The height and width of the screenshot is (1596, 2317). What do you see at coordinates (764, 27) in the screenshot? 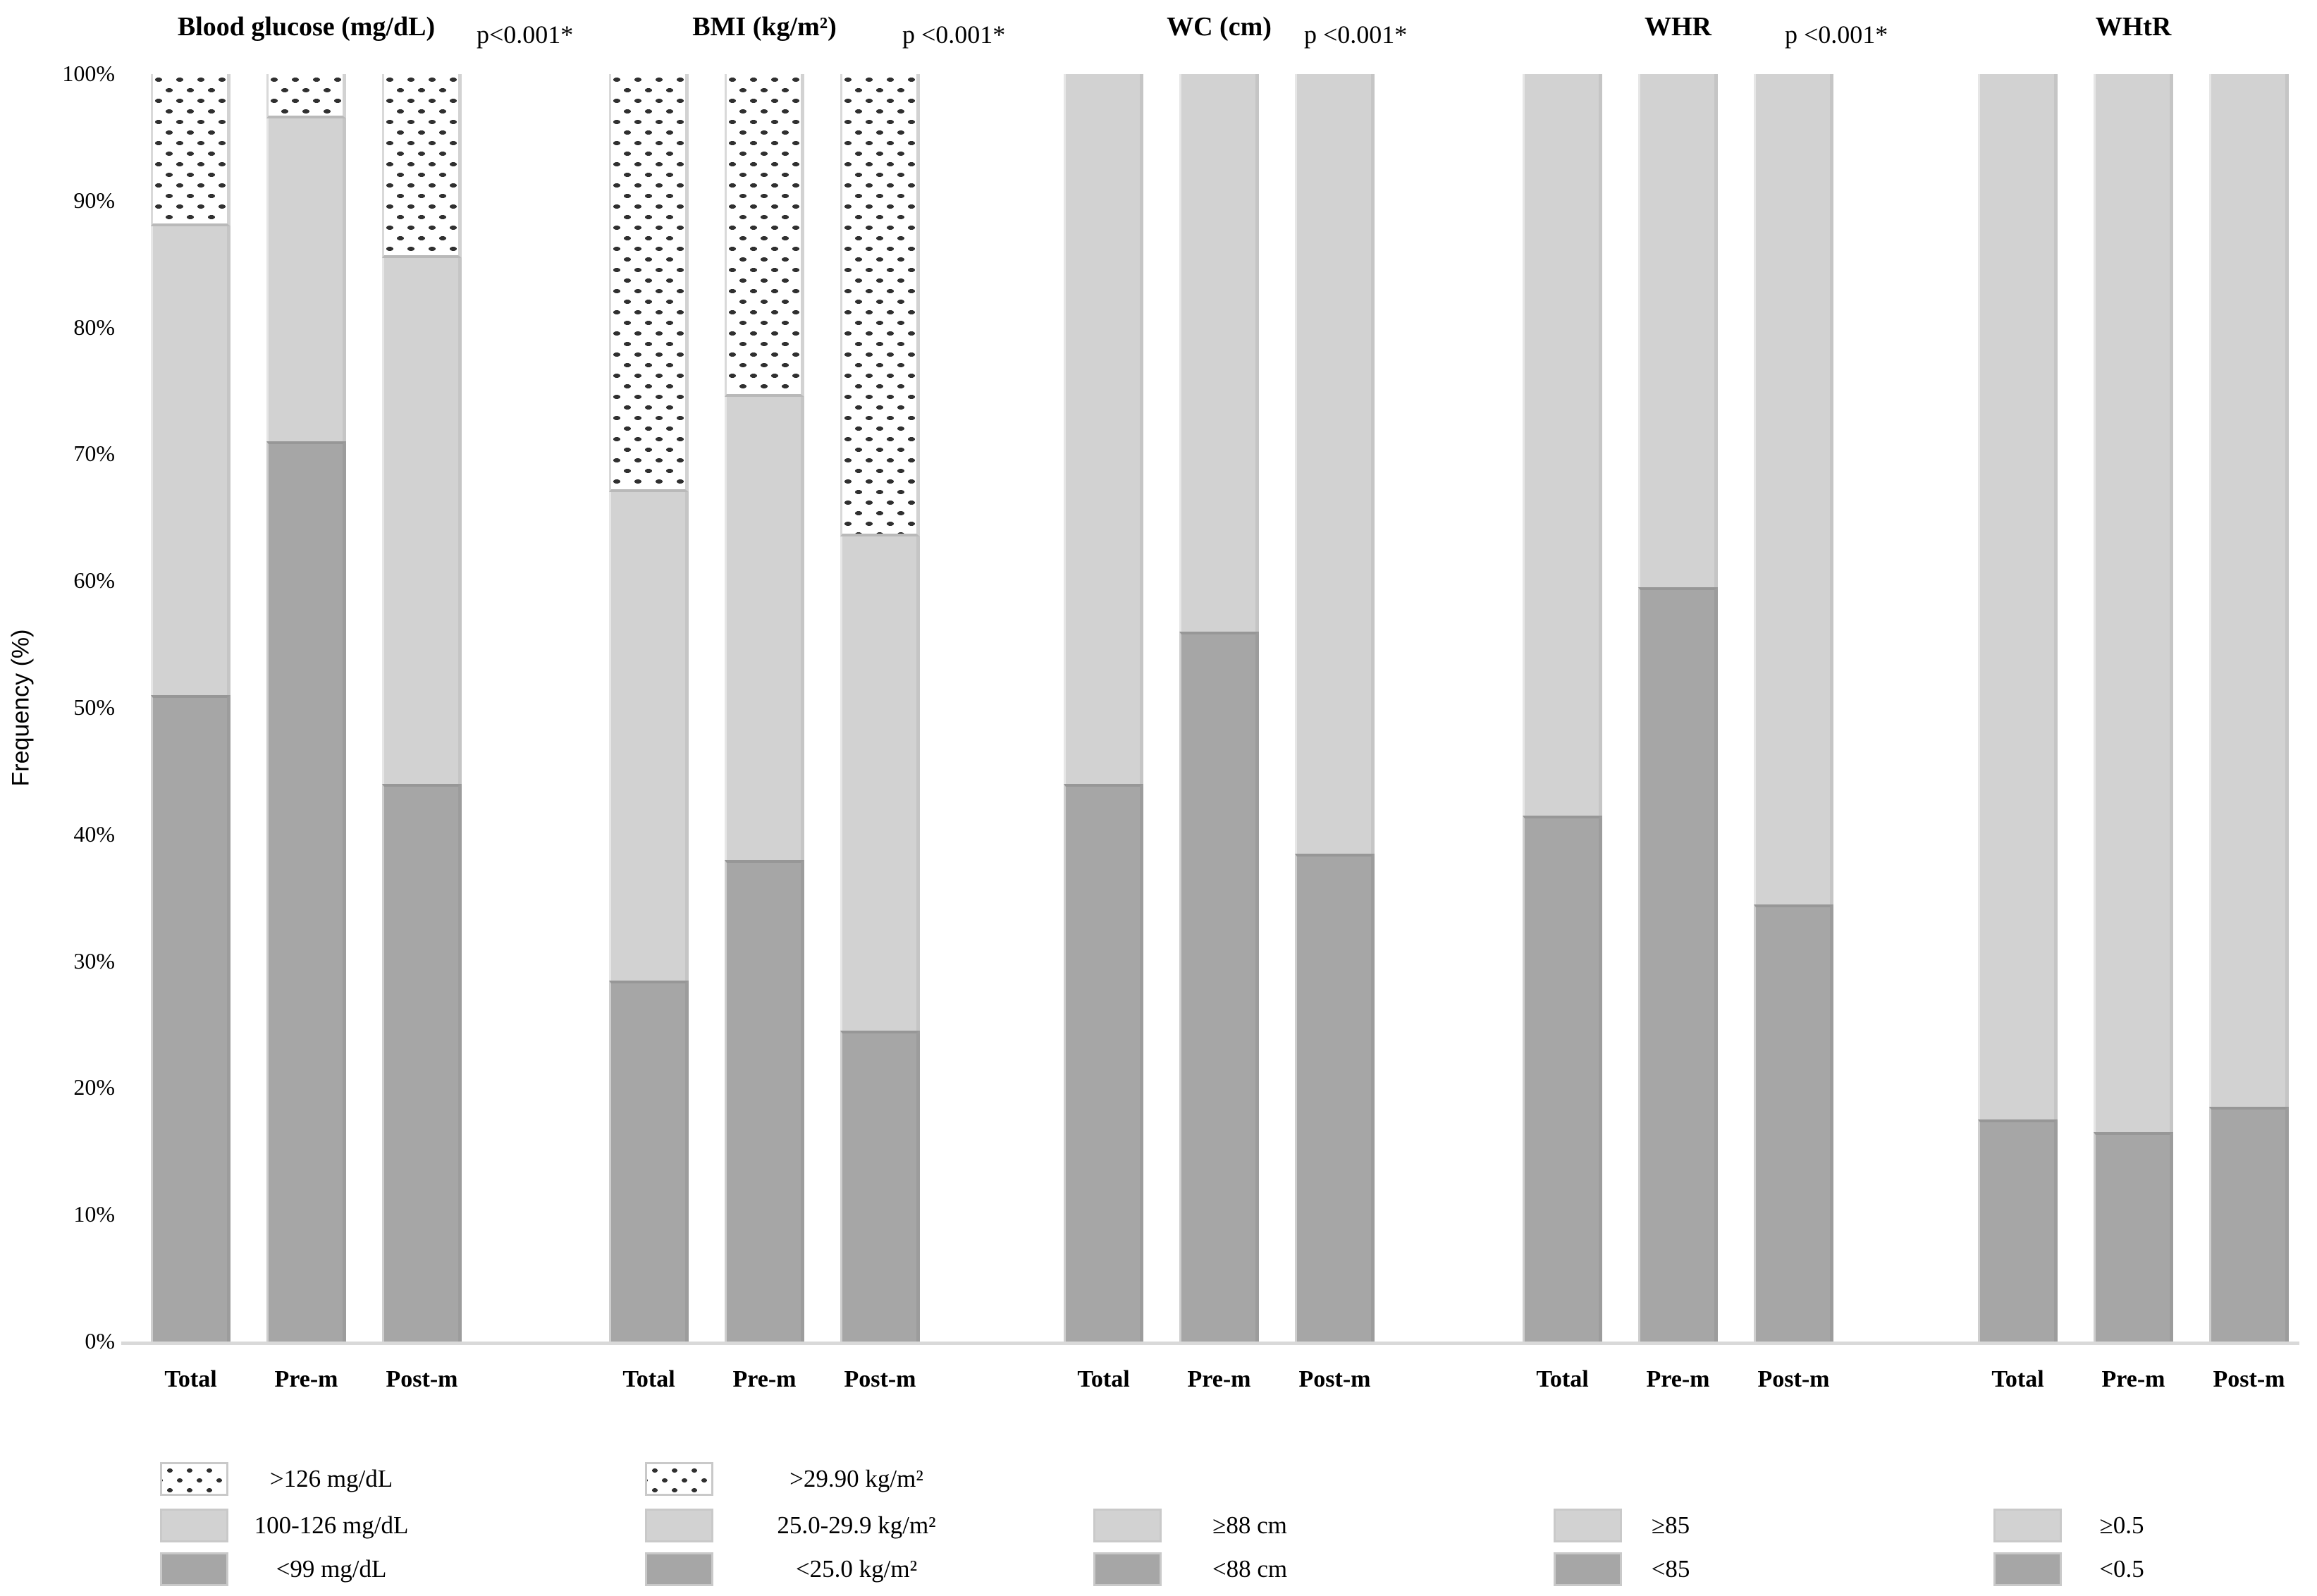
I see `panel-title: BMI (kg/m²)` at bounding box center [764, 27].